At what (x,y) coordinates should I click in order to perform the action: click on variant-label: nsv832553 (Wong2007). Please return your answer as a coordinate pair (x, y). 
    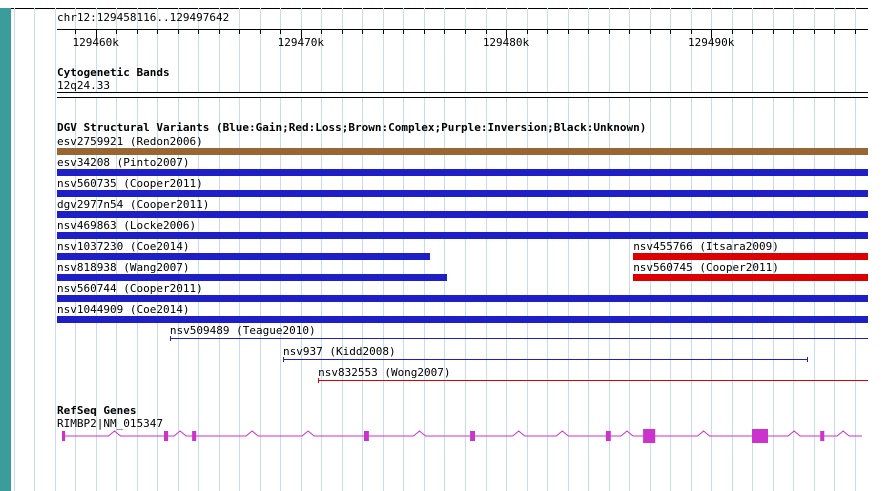
    Looking at the image, I should click on (384, 372).